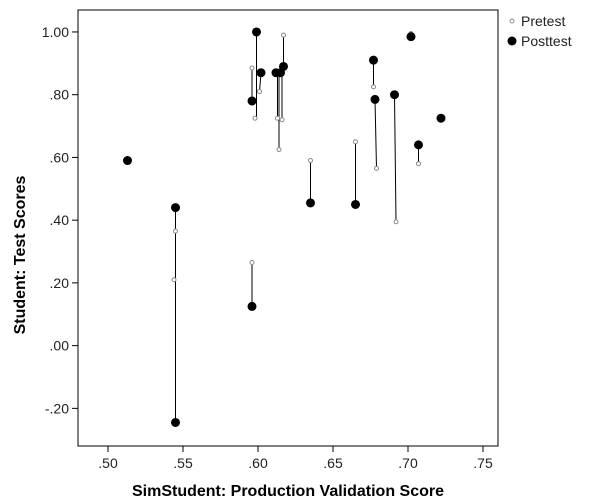  I want to click on y-tick-label: .40, so click(60, 220).